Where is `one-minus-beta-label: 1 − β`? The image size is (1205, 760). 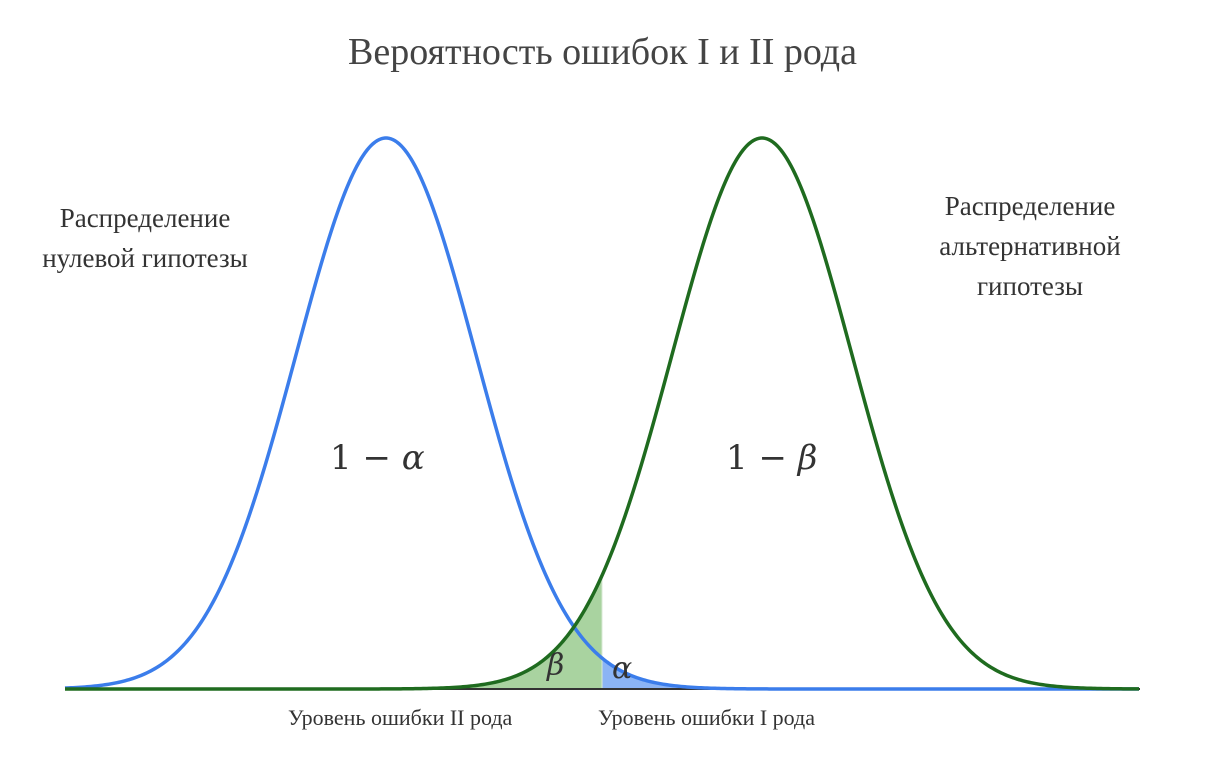
one-minus-beta-label: 1 − β is located at coordinates (771, 458).